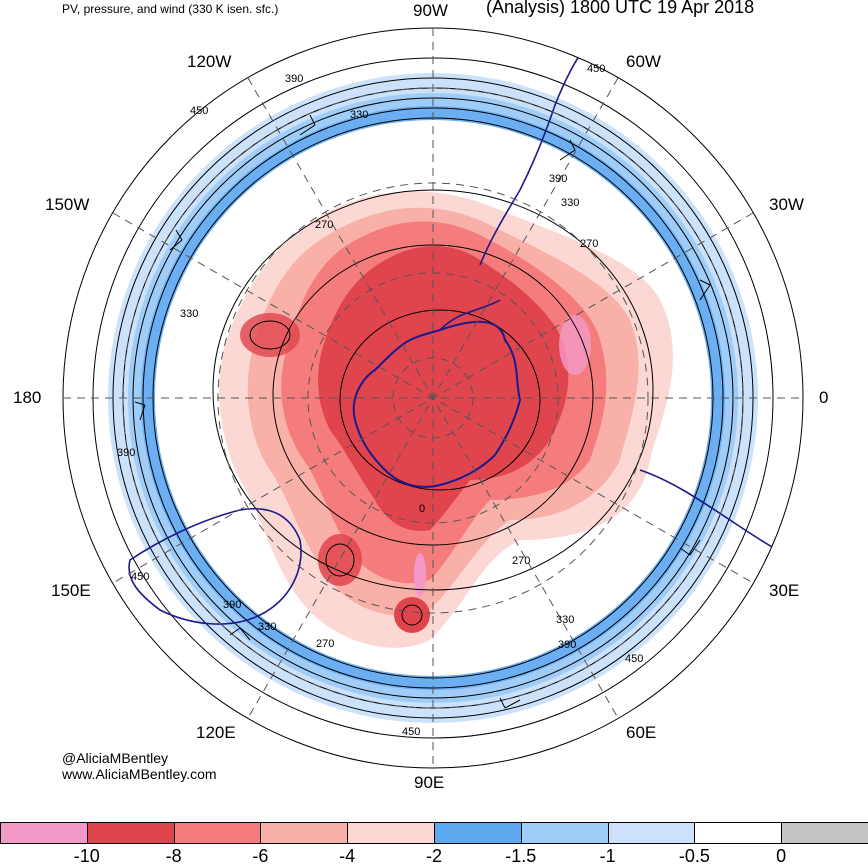  I want to click on antarctic-peninsula-coastline, so click(470, 315).